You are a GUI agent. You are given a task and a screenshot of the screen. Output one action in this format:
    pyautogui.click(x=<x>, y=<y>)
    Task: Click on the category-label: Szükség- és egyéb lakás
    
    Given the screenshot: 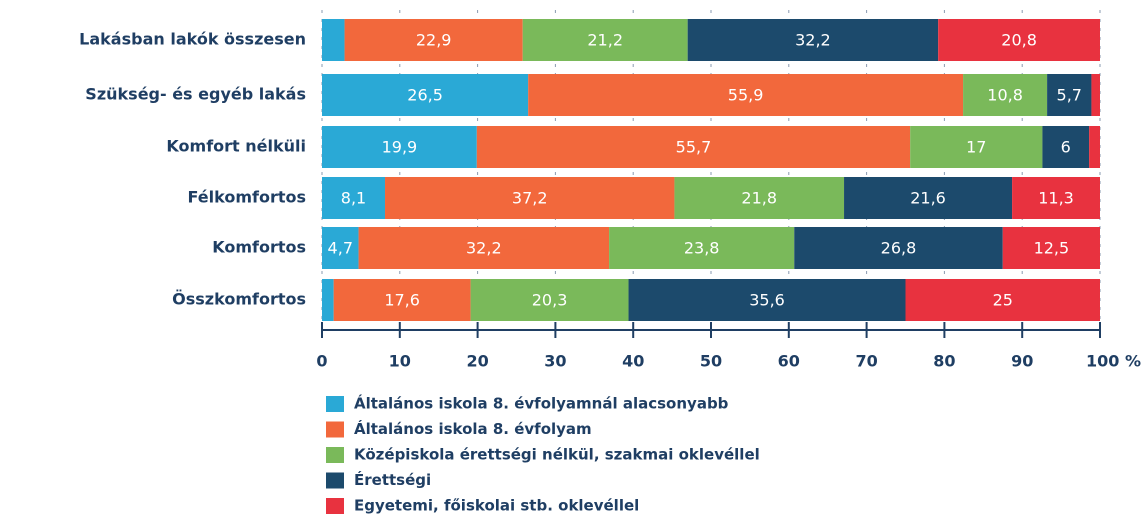 What is the action you would take?
    pyautogui.click(x=195, y=94)
    